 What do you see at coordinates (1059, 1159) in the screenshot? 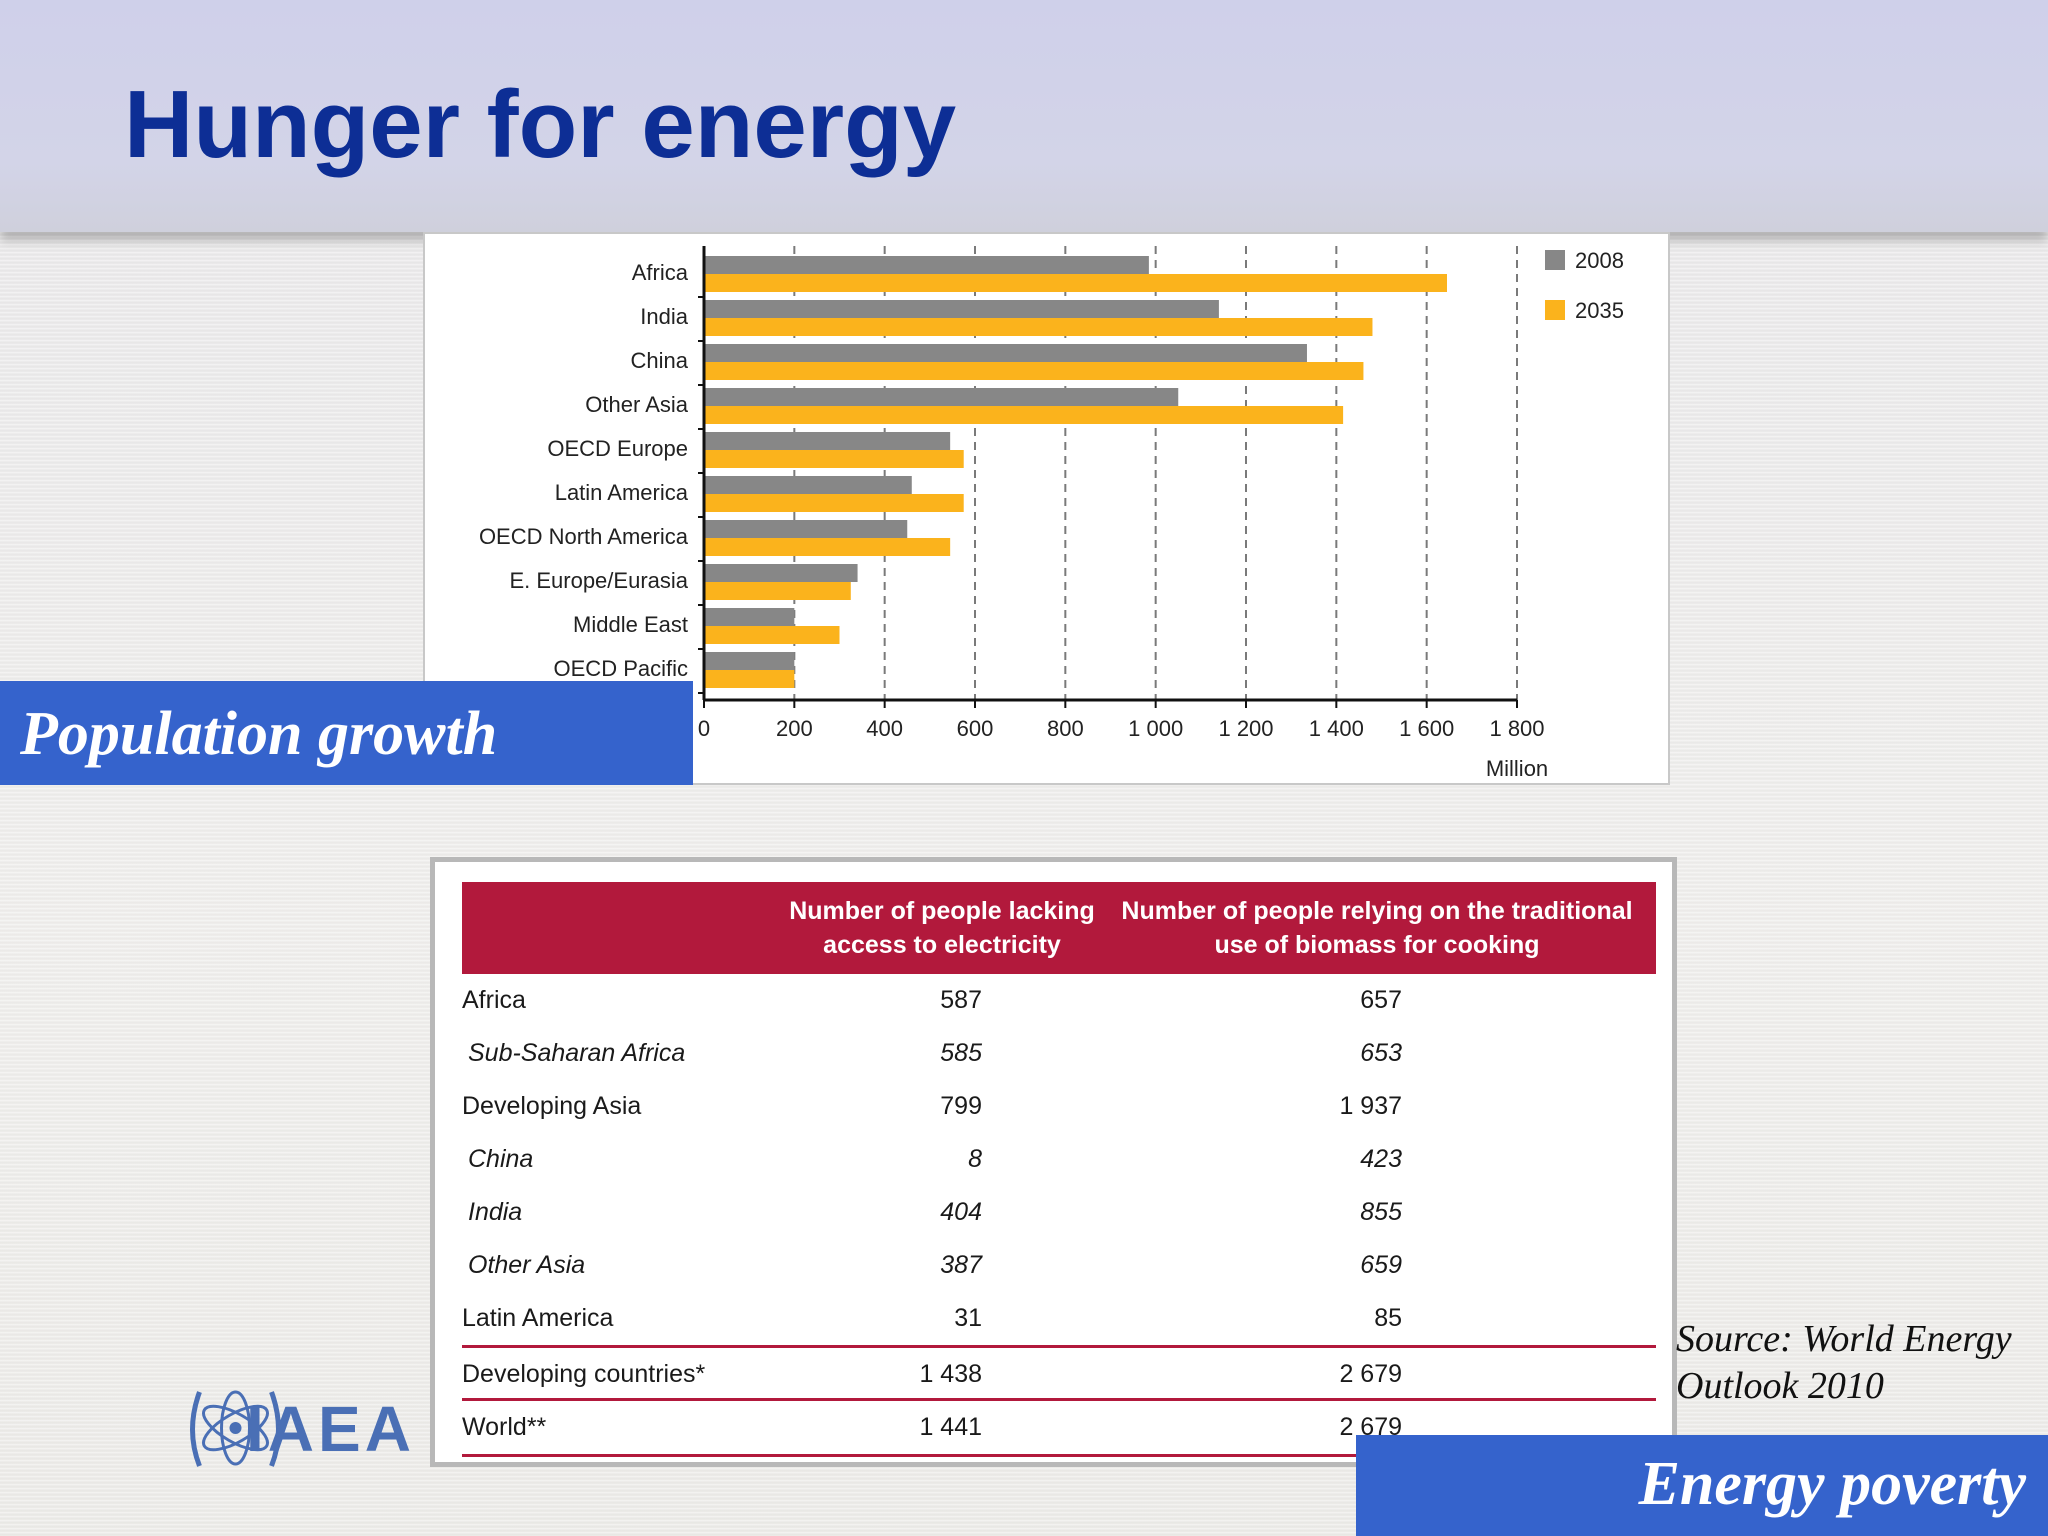
I see `table-row: China 8 423` at bounding box center [1059, 1159].